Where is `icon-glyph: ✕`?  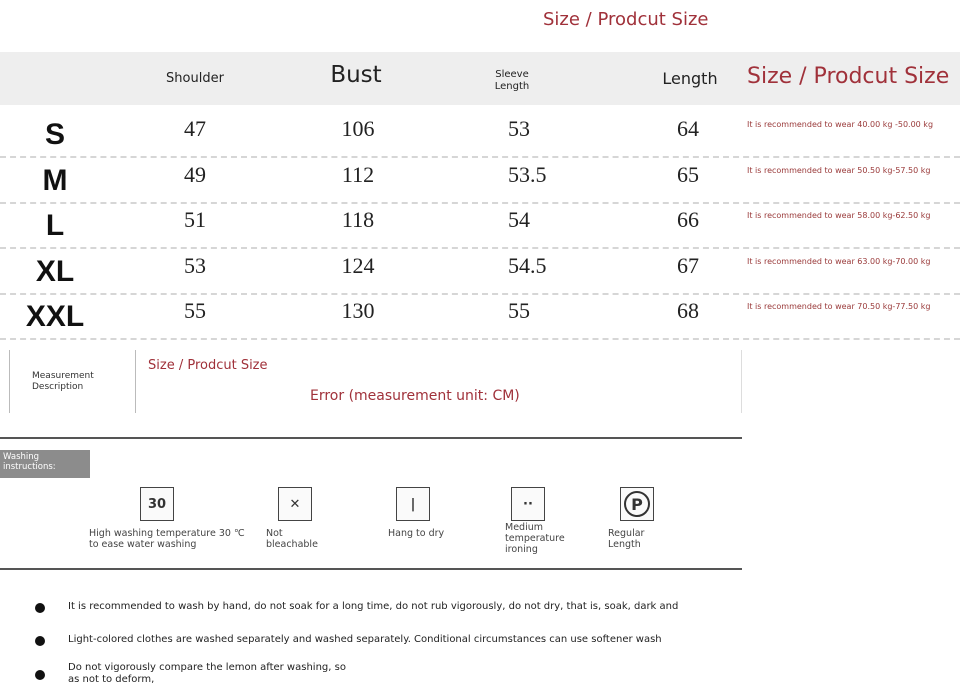 icon-glyph: ✕ is located at coordinates (295, 504).